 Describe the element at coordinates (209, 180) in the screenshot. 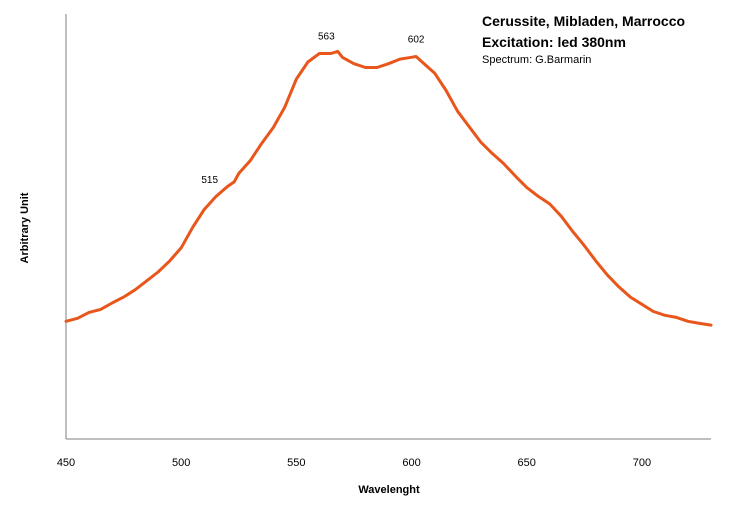

I see `peak-annotation: 515` at that location.